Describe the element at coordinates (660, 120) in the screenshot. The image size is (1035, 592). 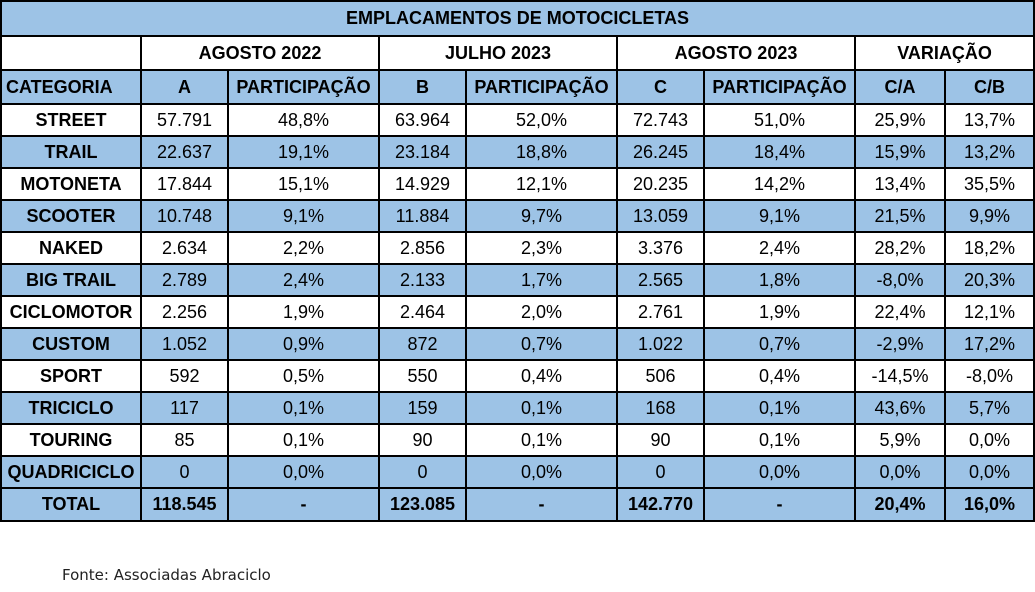
I see `cell-value-c: 72.743` at that location.